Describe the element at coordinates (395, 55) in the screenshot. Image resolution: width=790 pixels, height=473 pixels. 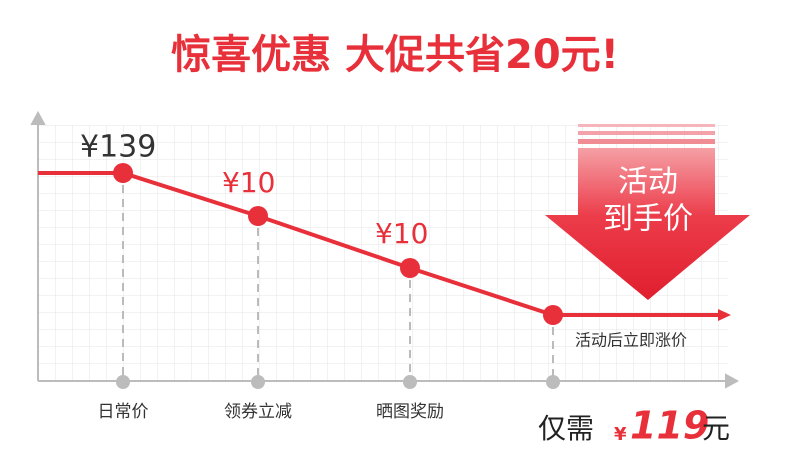
I see `title: 惊喜优惠 大促共省20元!` at that location.